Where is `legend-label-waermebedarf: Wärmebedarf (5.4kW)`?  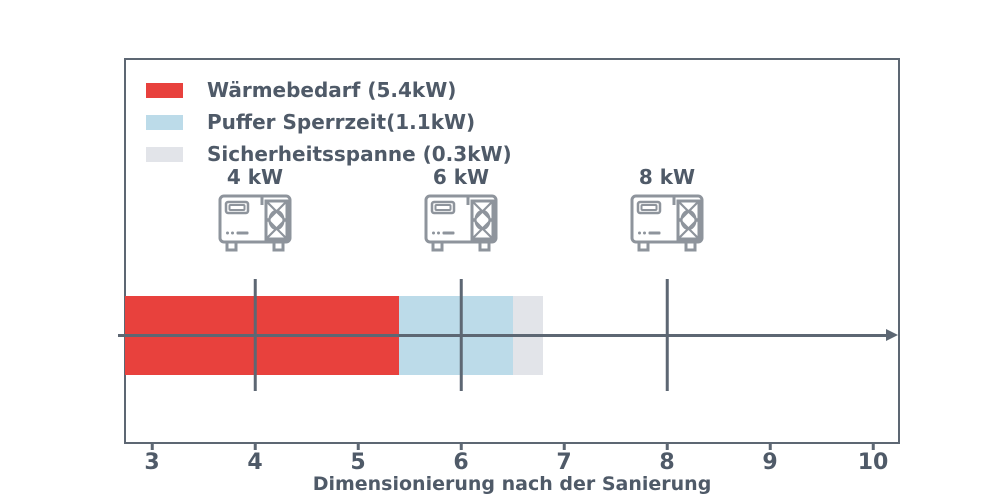 legend-label-waermebedarf: Wärmebedarf (5.4kW) is located at coordinates (332, 90).